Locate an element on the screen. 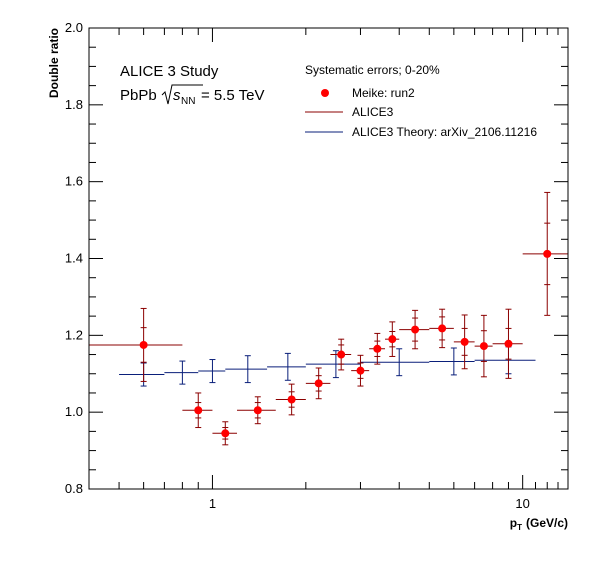 Image resolution: width=598 pixels, height=576 pixels. system-prefix: PbPb is located at coordinates (138, 95).